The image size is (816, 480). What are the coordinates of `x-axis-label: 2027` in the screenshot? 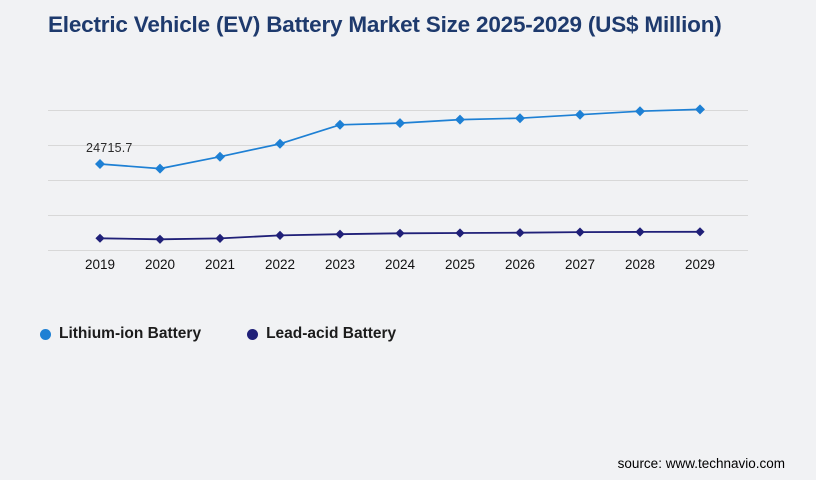 It's located at (580, 264).